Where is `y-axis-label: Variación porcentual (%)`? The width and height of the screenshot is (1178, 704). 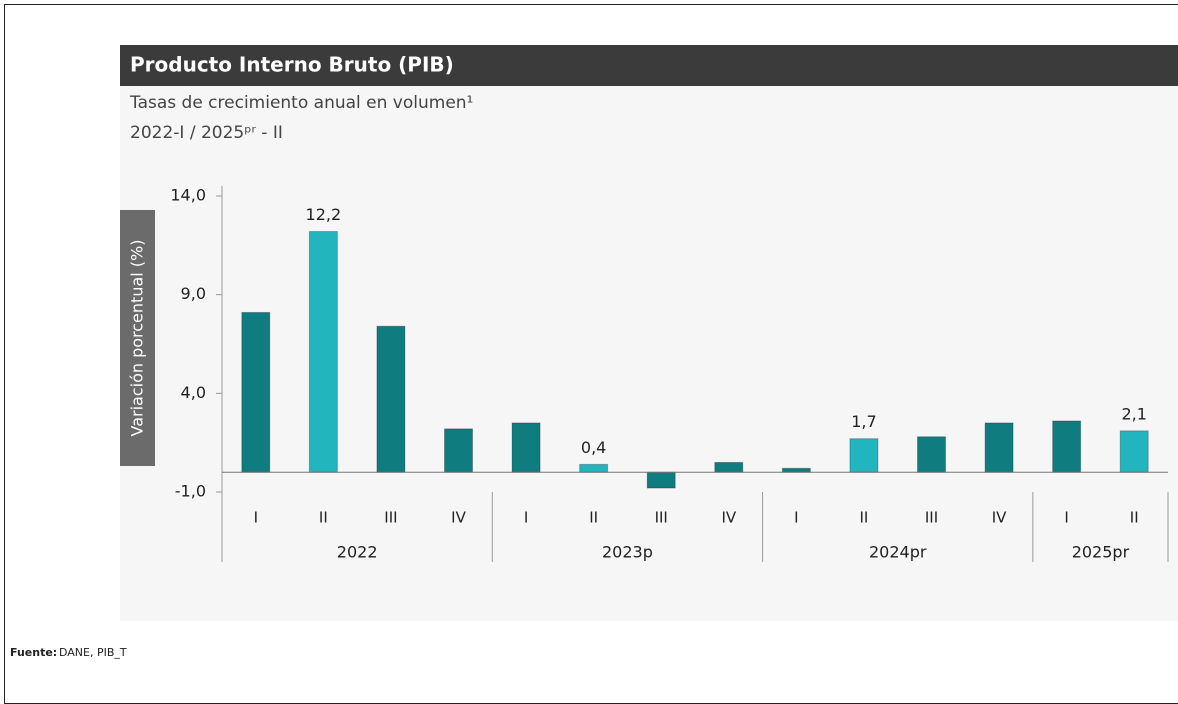 y-axis-label: Variación porcentual (%) is located at coordinates (137, 338).